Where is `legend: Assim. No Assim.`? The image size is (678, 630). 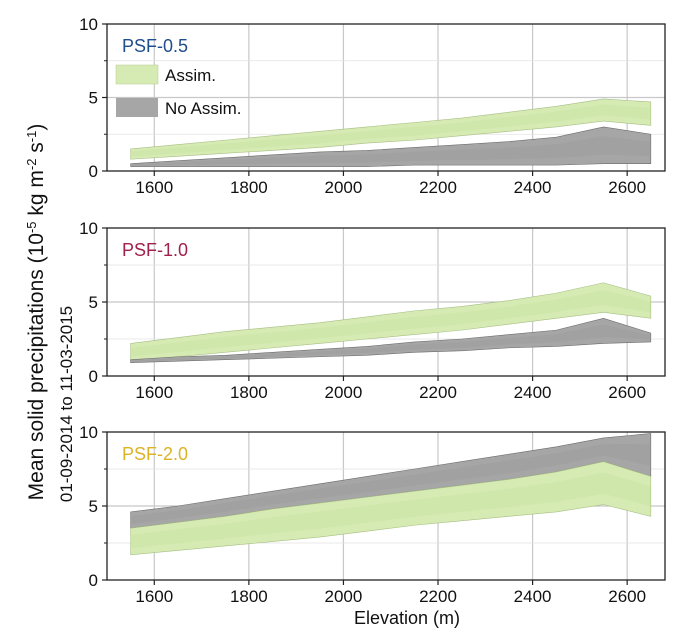
legend: Assim. No Assim. is located at coordinates (178, 91).